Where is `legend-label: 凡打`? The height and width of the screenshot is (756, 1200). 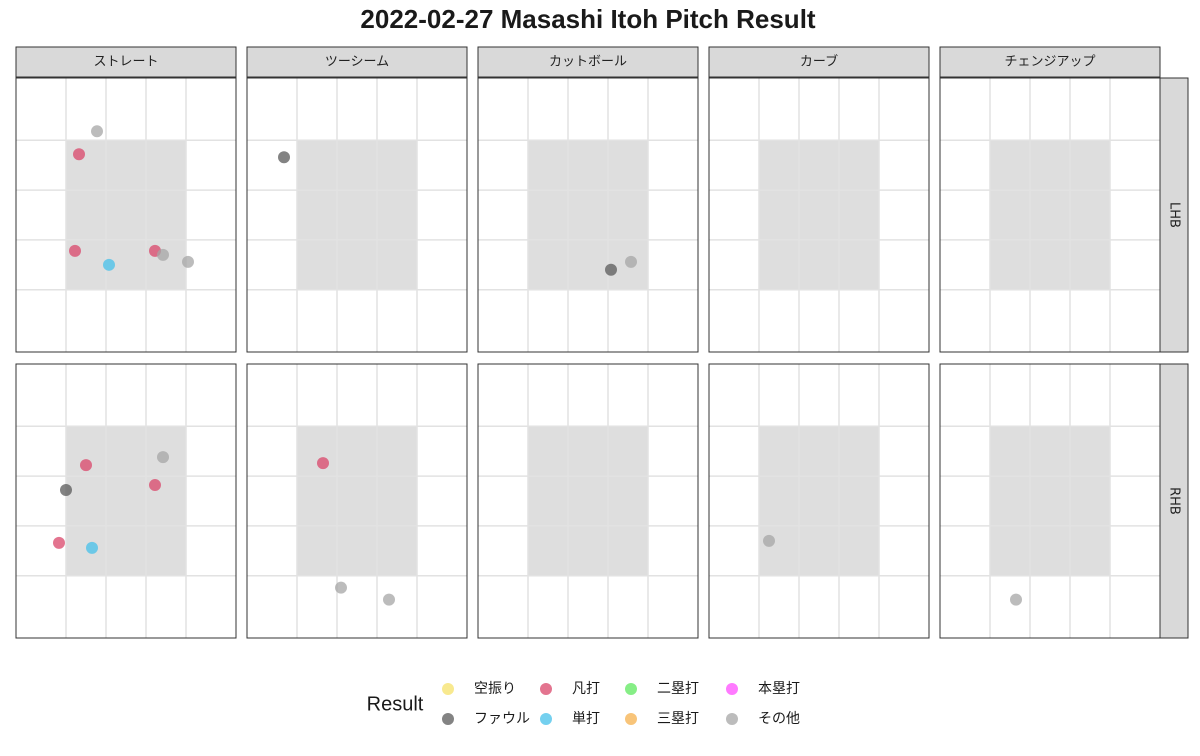 legend-label: 凡打 is located at coordinates (586, 688).